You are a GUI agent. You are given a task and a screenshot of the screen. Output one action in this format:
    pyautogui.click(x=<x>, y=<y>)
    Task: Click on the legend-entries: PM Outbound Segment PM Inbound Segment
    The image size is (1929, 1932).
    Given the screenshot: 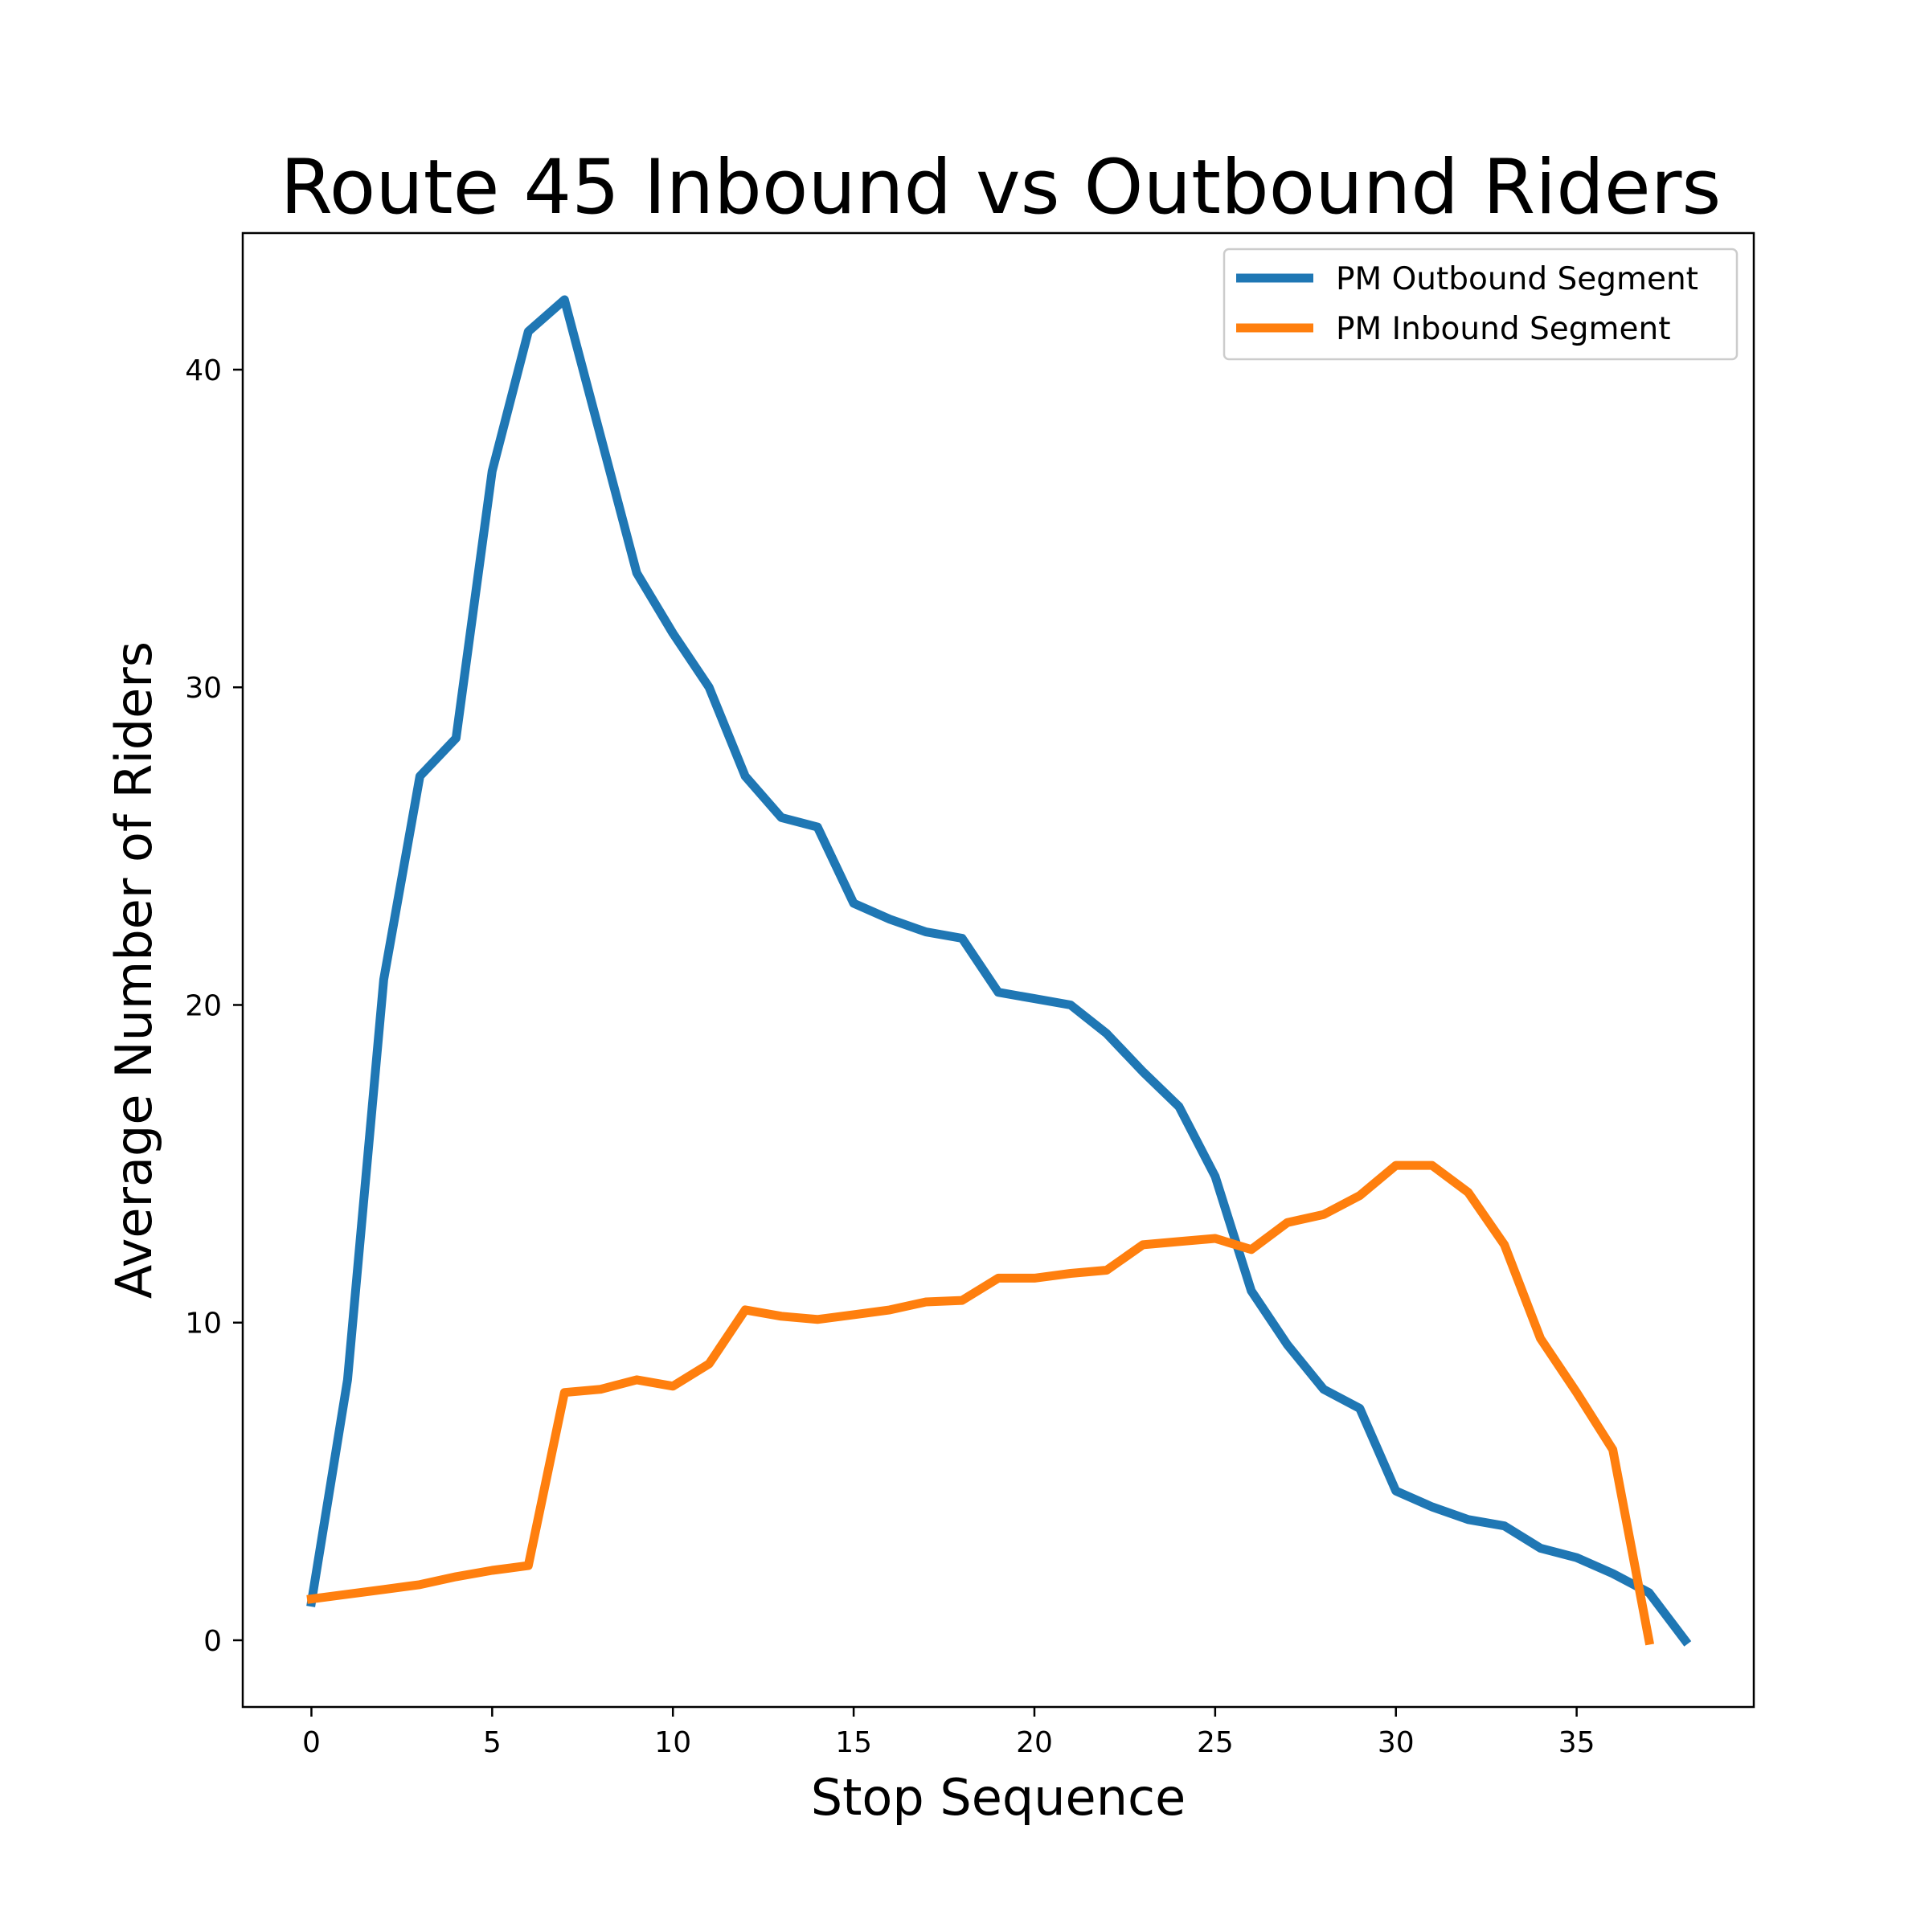 What is the action you would take?
    pyautogui.click(x=1467, y=304)
    